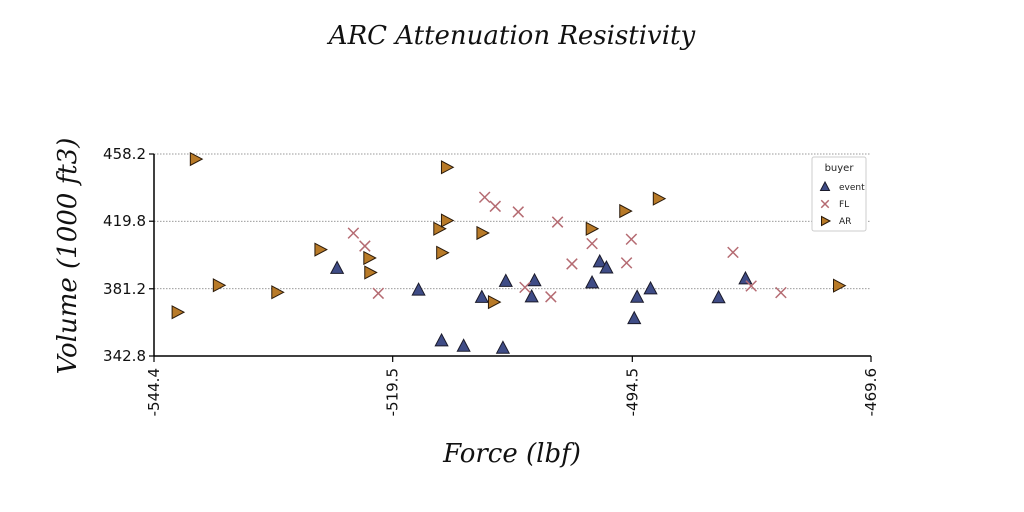 The width and height of the screenshot is (1024, 512). Describe the element at coordinates (845, 222) in the screenshot. I see `legend-label-AR: AR` at that location.